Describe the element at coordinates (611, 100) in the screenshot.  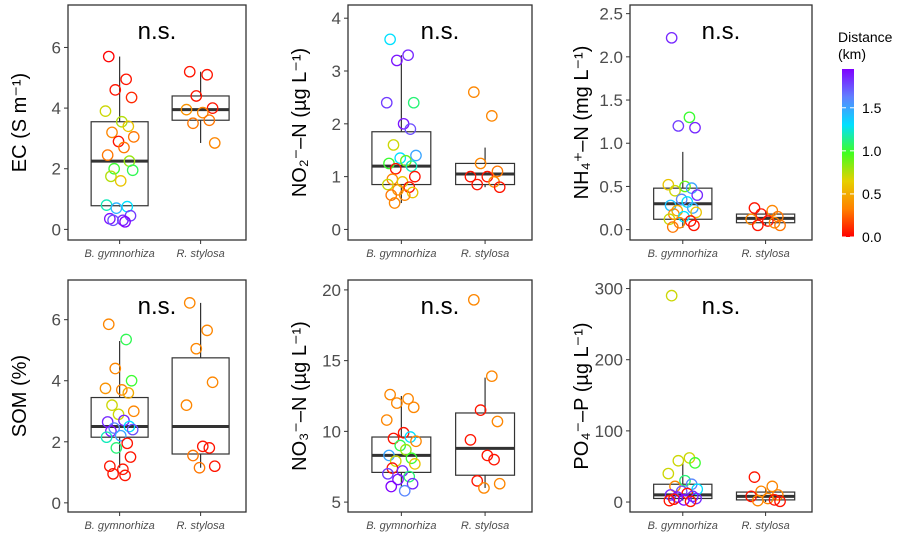
I see `y-tick-label: 1.5` at that location.